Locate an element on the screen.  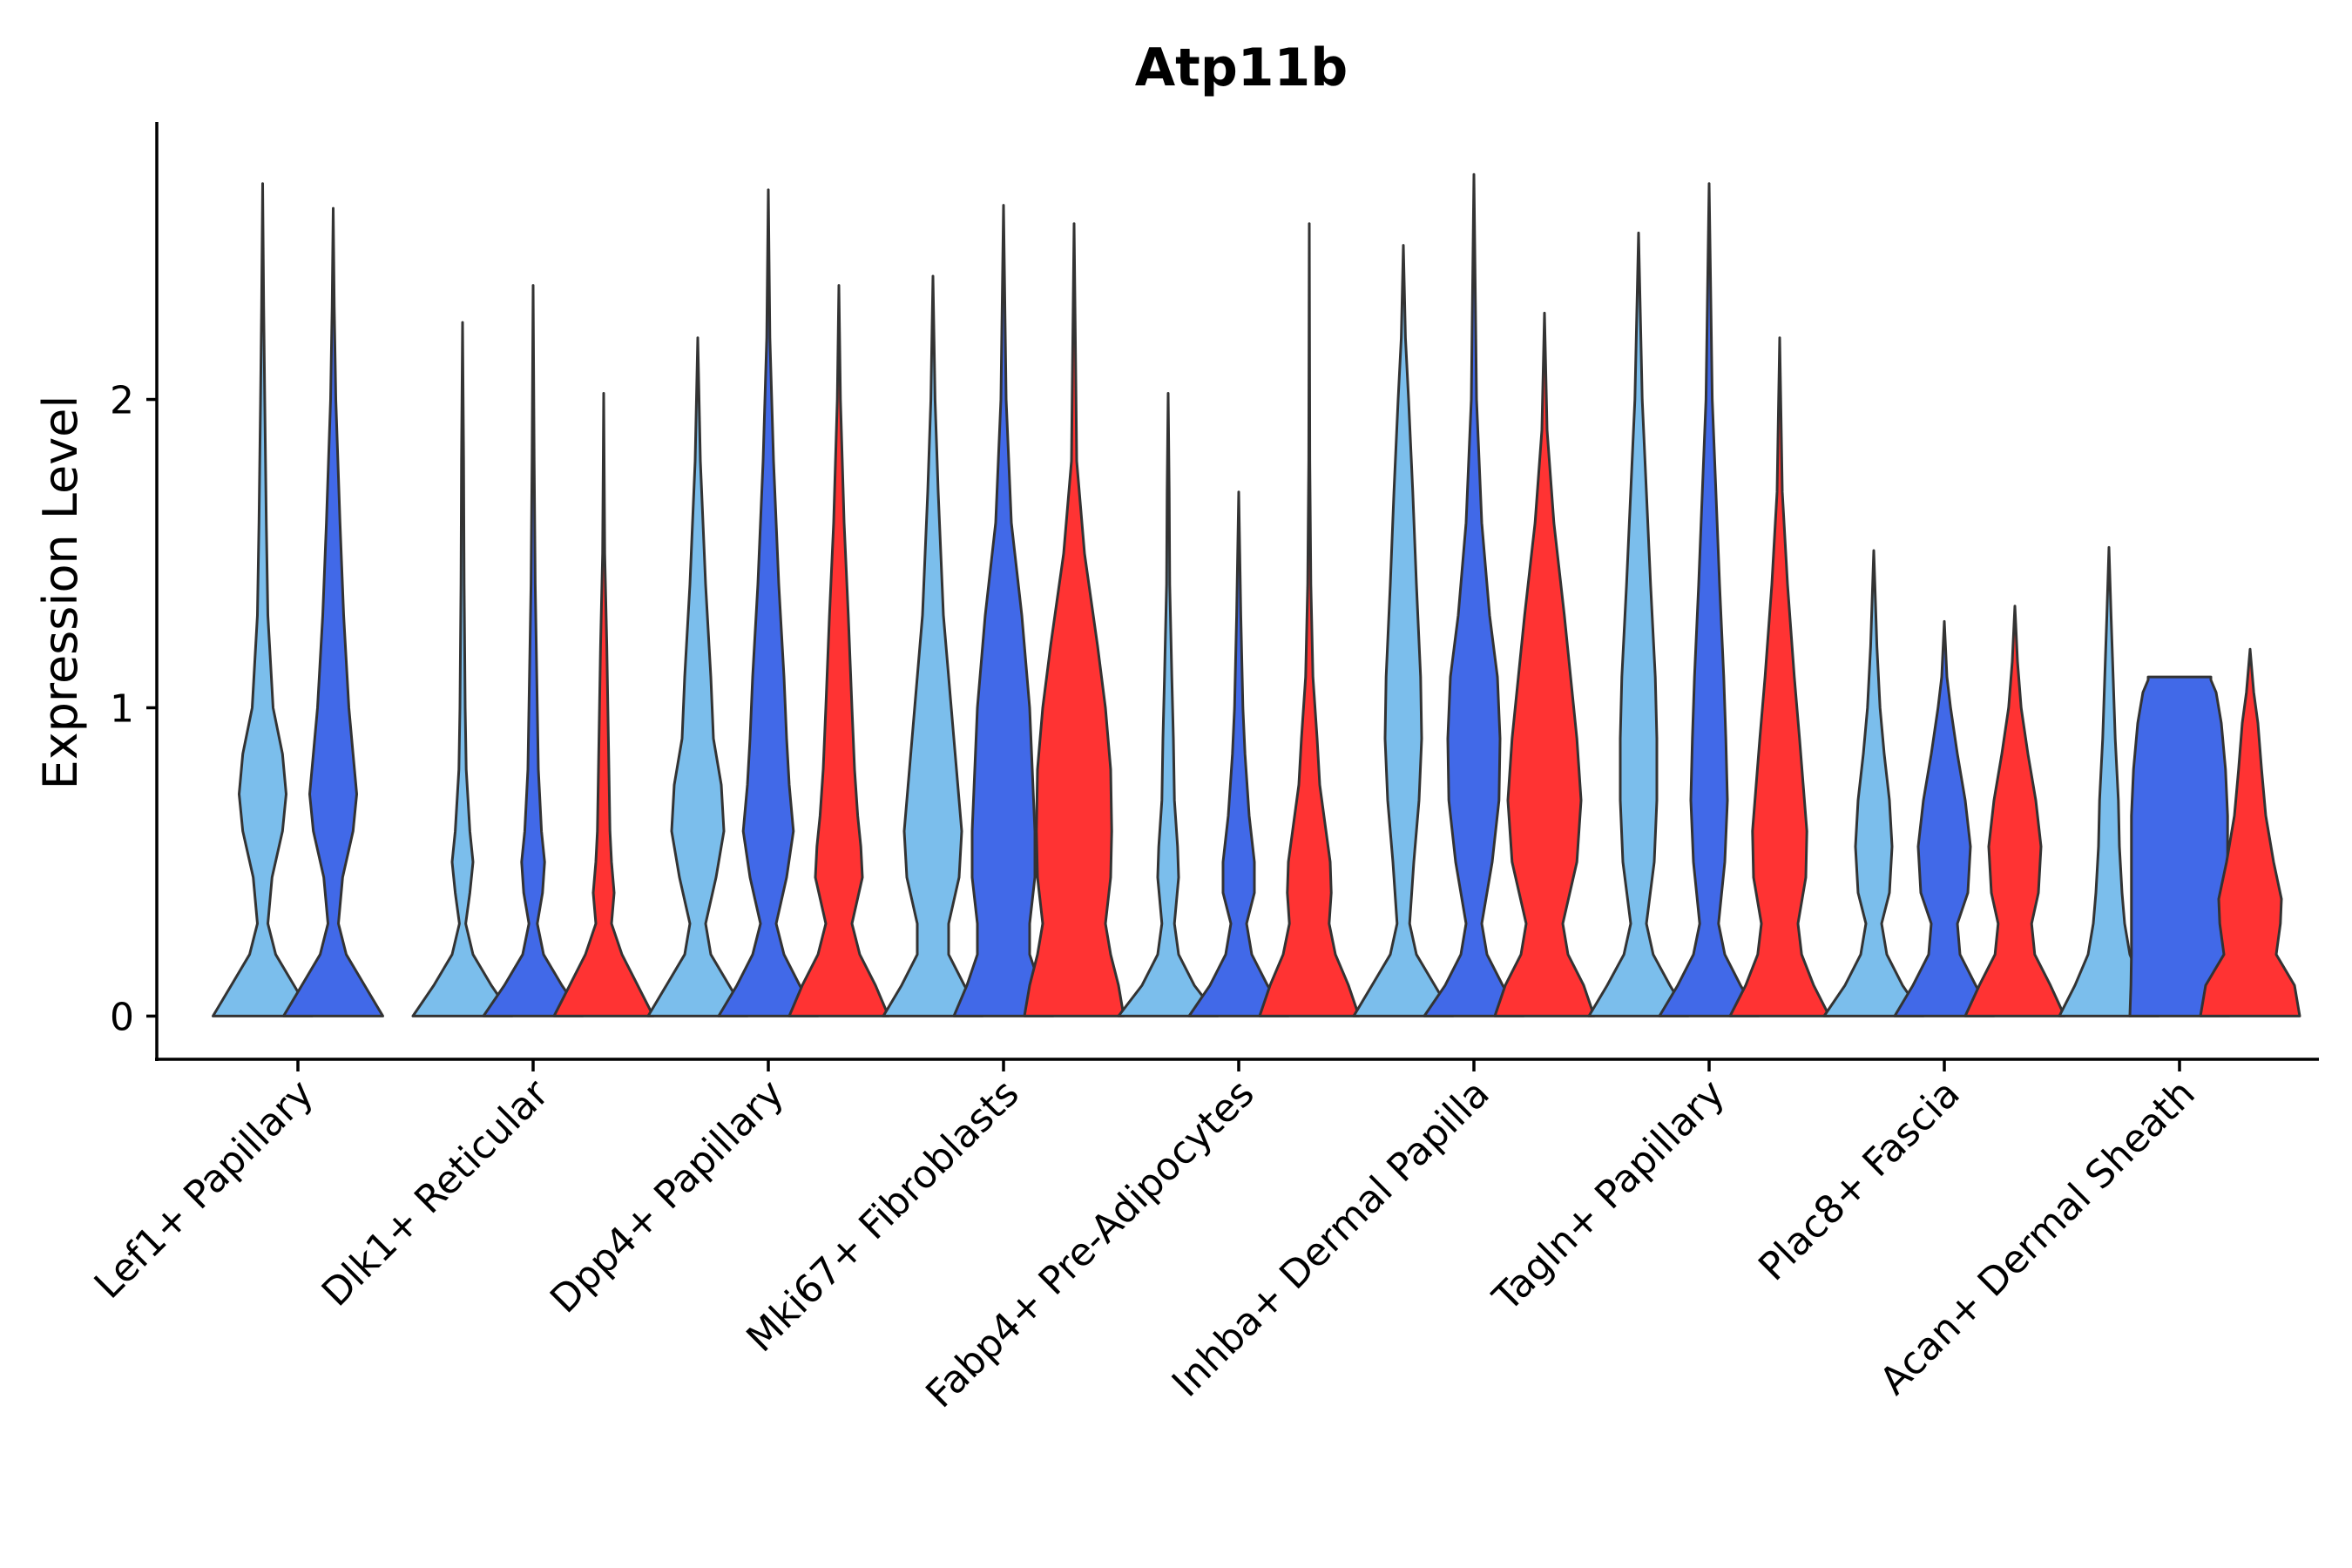
violin-4-group1 is located at coordinates (933, 645).